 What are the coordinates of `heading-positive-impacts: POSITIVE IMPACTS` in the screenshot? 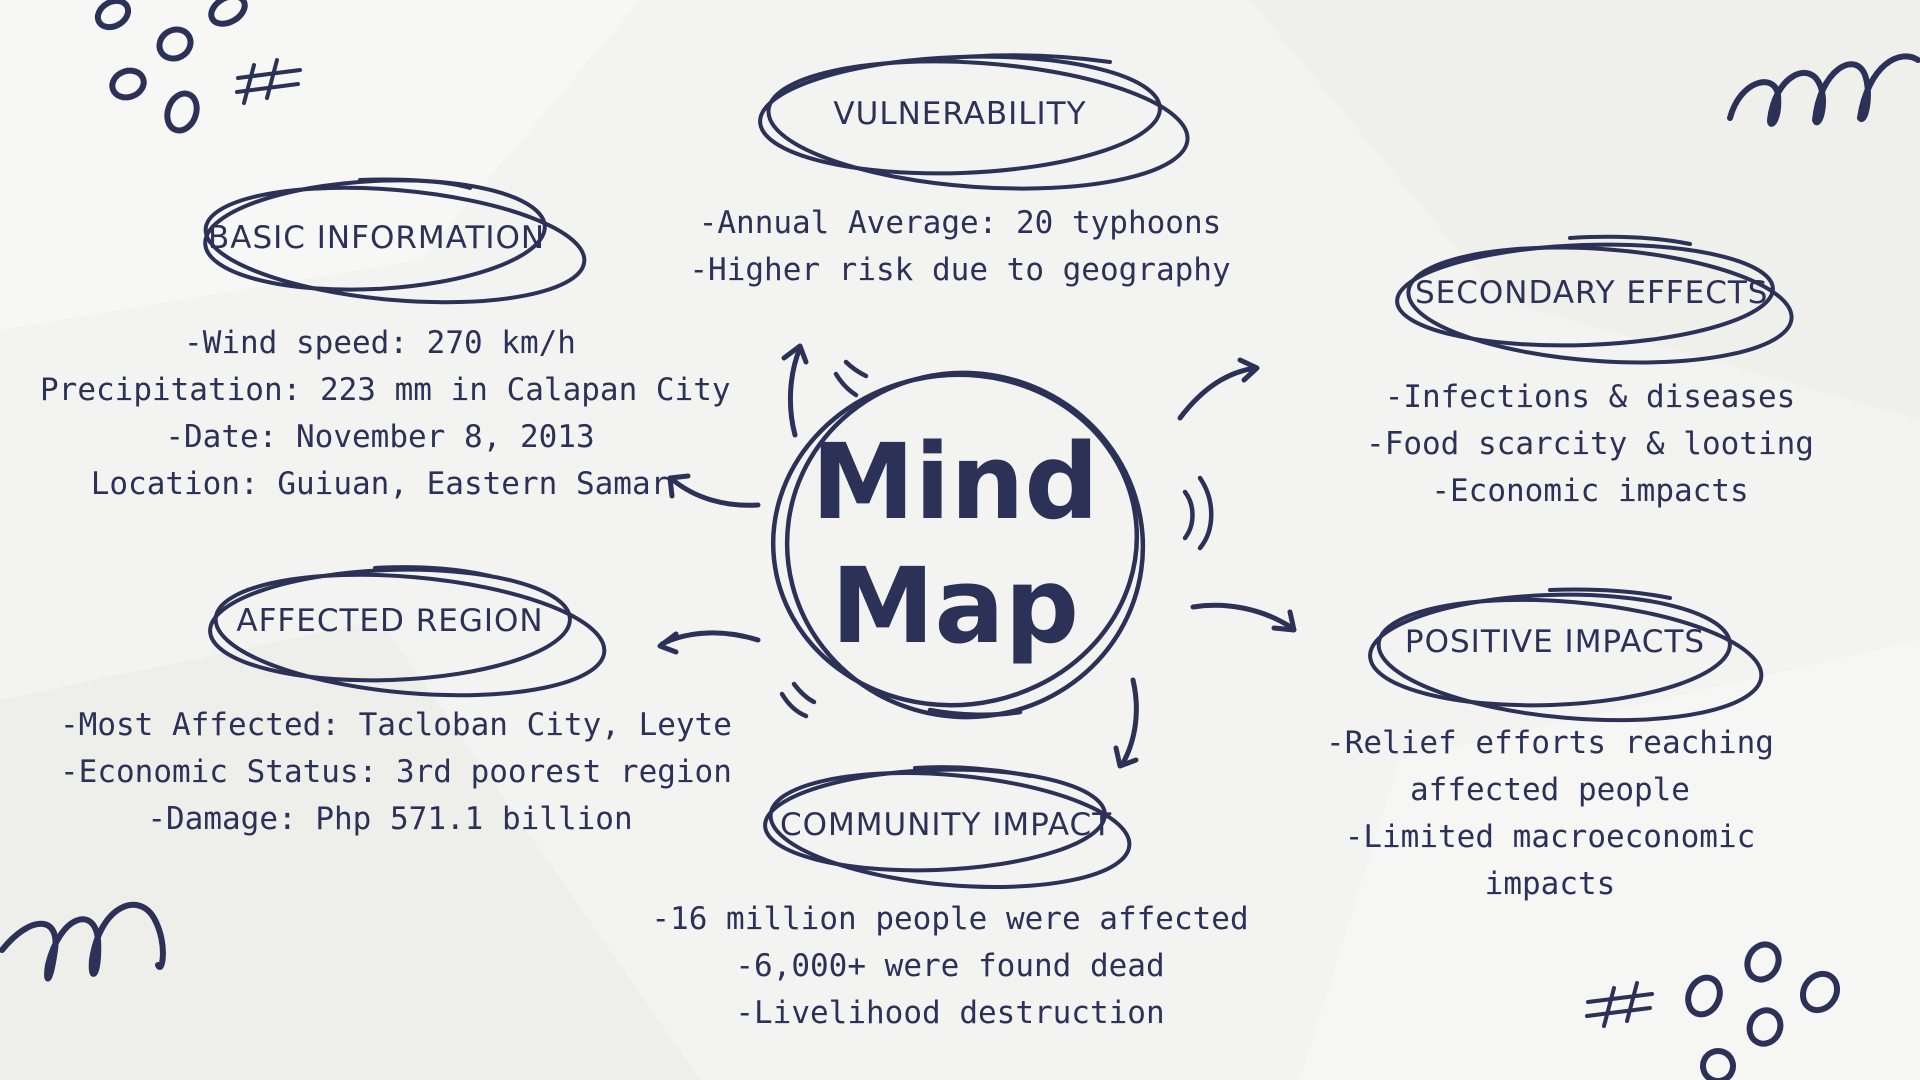 It's located at (1555, 642).